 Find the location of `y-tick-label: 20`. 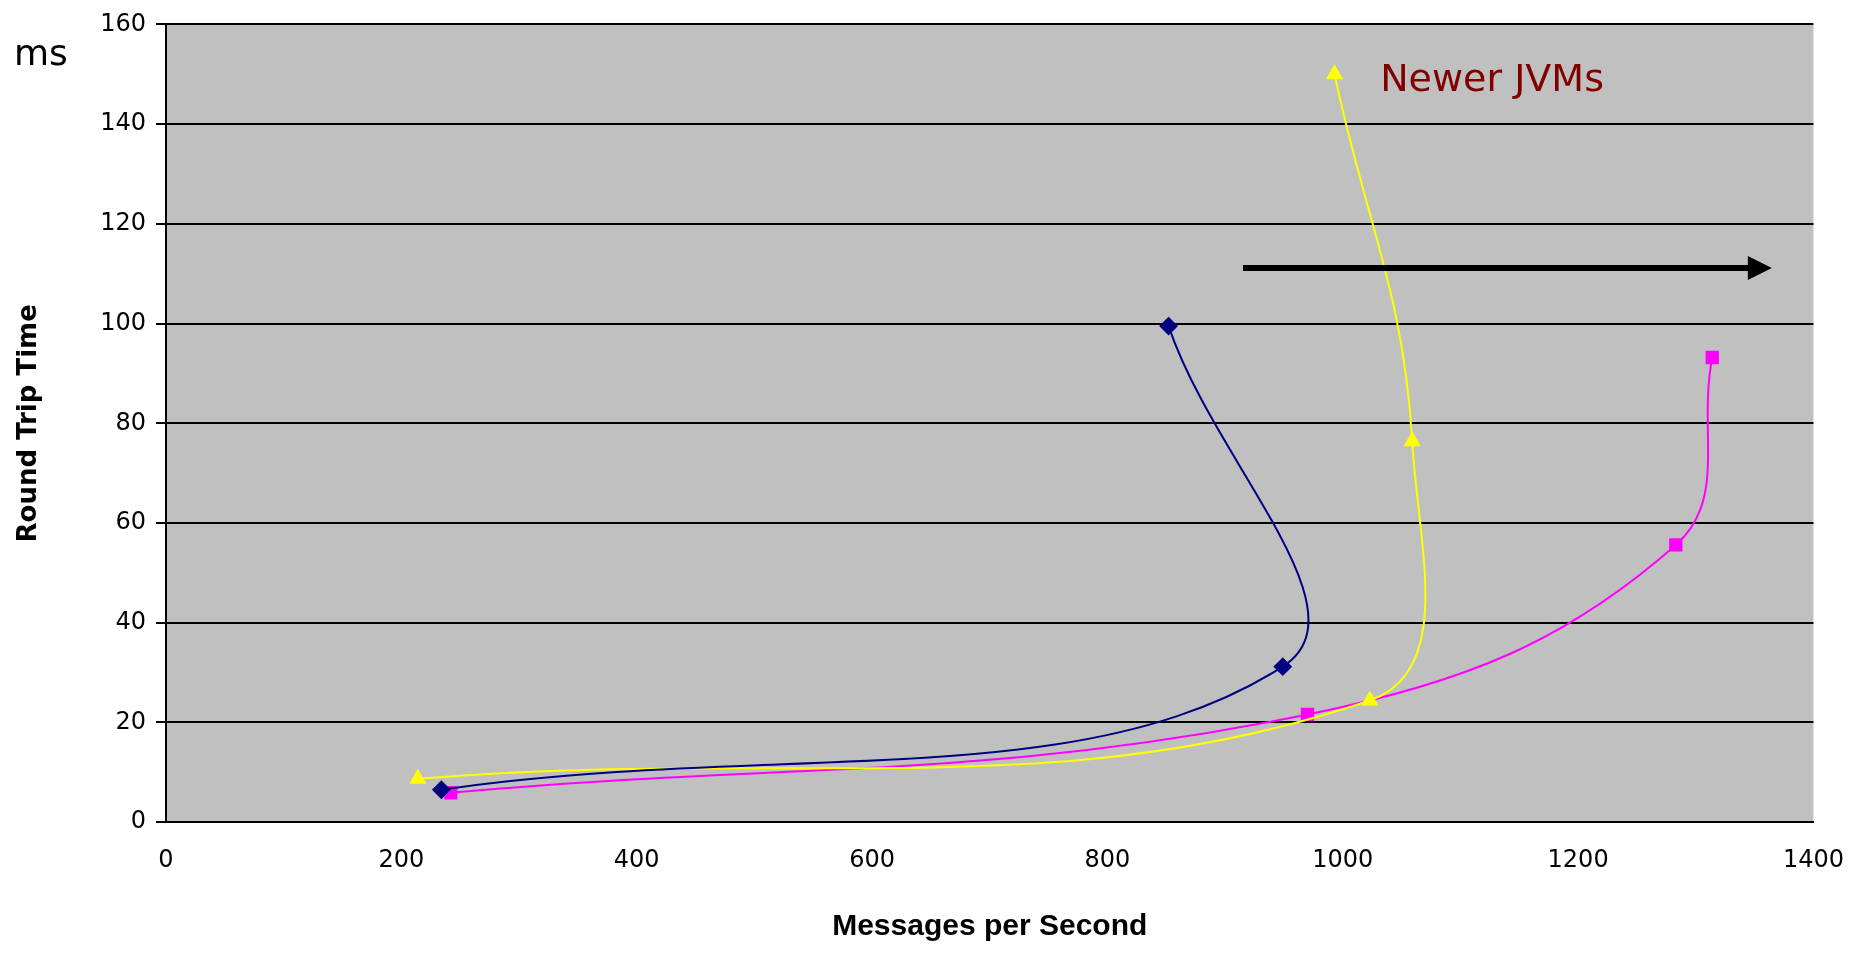

y-tick-label: 20 is located at coordinates (131, 720).